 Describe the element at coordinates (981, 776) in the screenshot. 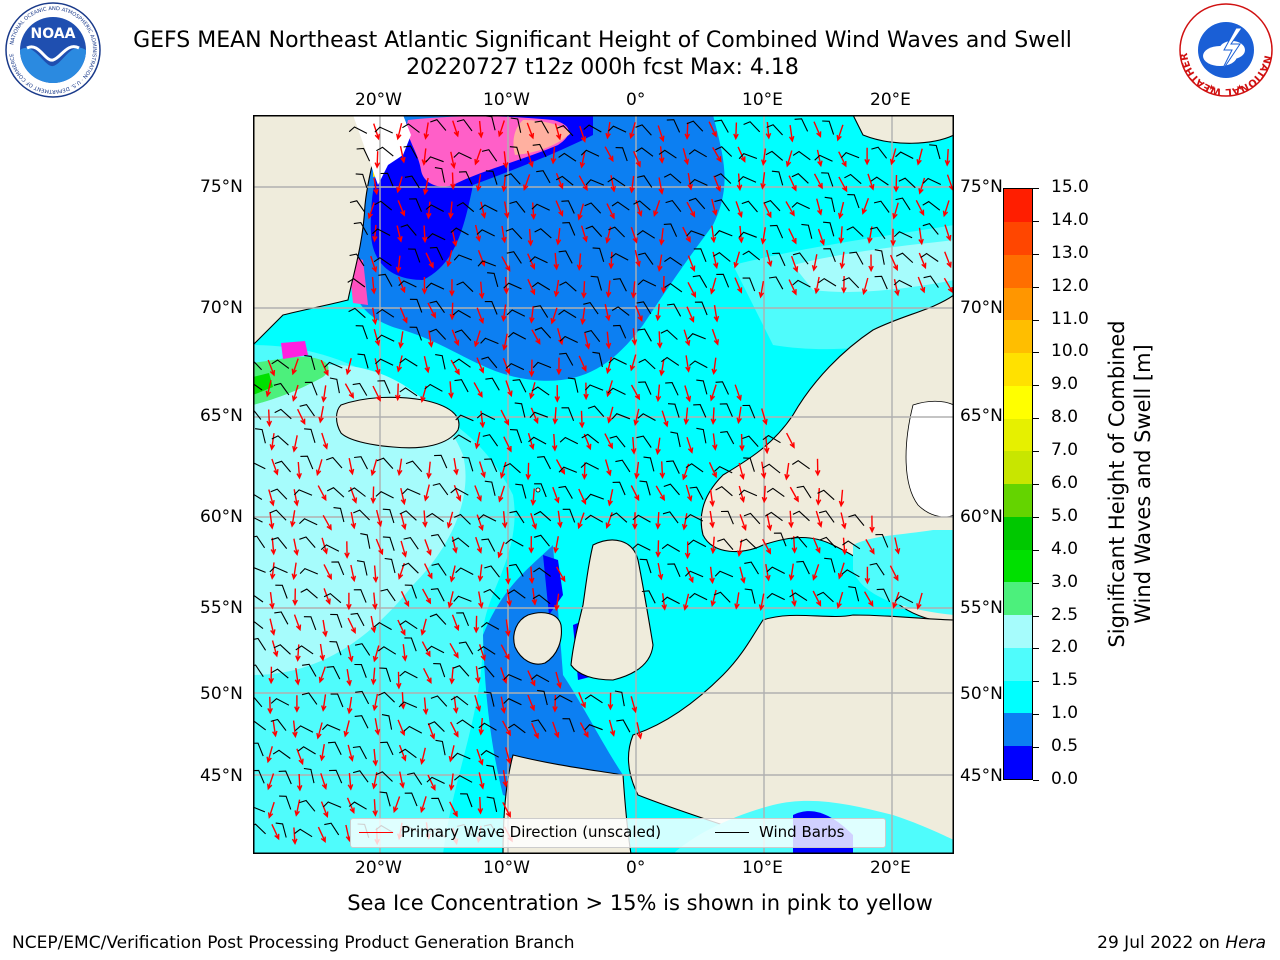

I see `lat-tick-right-45n: 45°N` at that location.